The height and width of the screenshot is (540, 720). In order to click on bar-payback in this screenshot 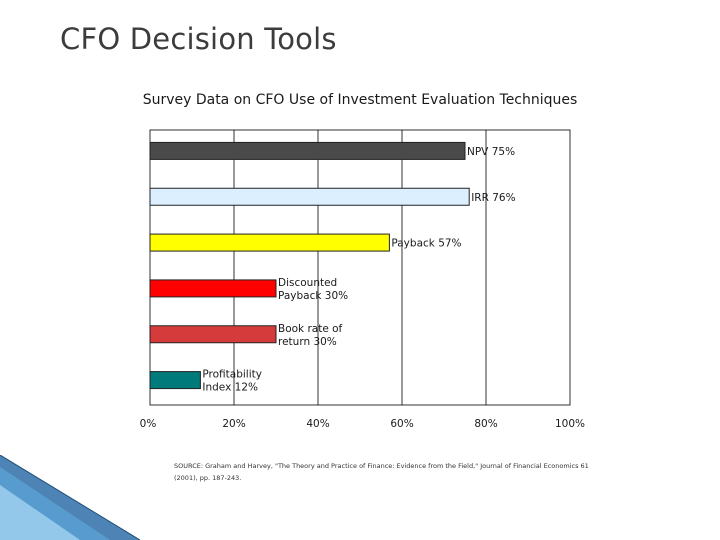, I will do `click(269, 242)`.